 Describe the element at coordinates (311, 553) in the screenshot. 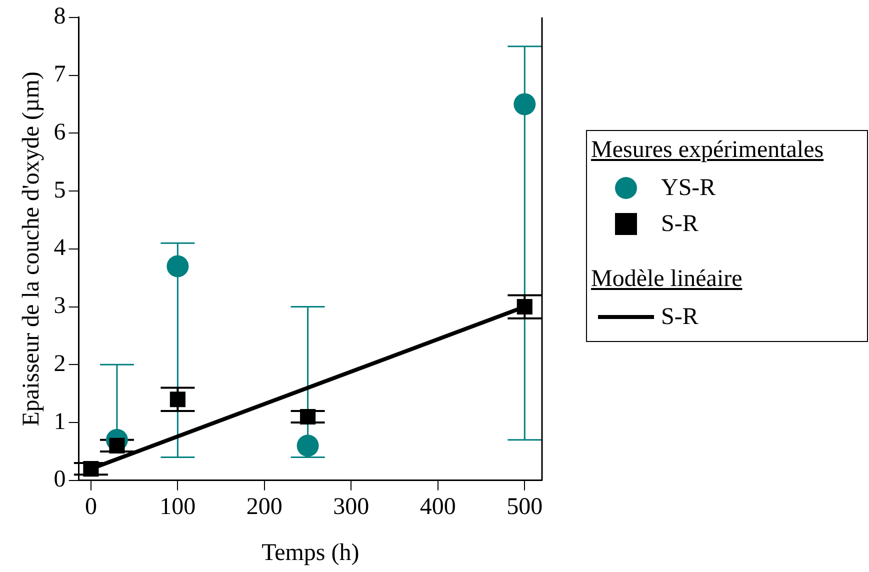

I see `x-axis-title: Temps (h)` at that location.